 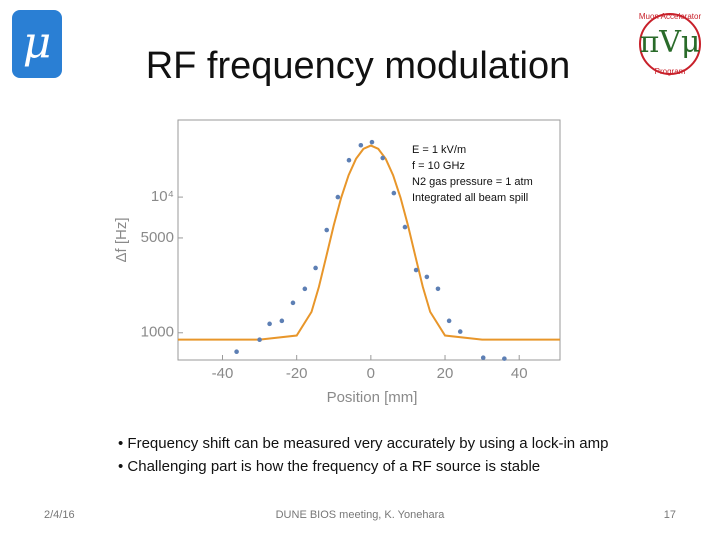 I want to click on y-axis-label: Δf [Hz], so click(x=121, y=239).